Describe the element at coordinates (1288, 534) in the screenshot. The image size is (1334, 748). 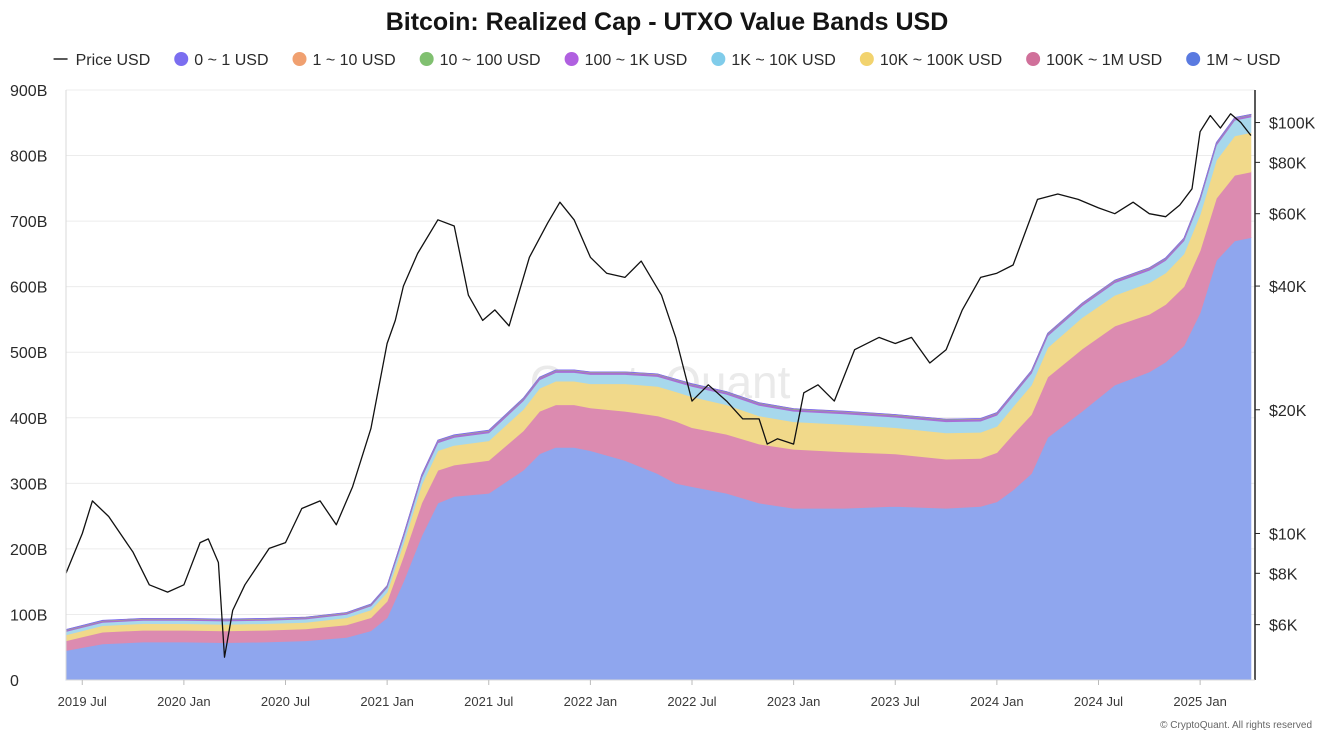
I see `y-right-tick-label: $10K` at that location.